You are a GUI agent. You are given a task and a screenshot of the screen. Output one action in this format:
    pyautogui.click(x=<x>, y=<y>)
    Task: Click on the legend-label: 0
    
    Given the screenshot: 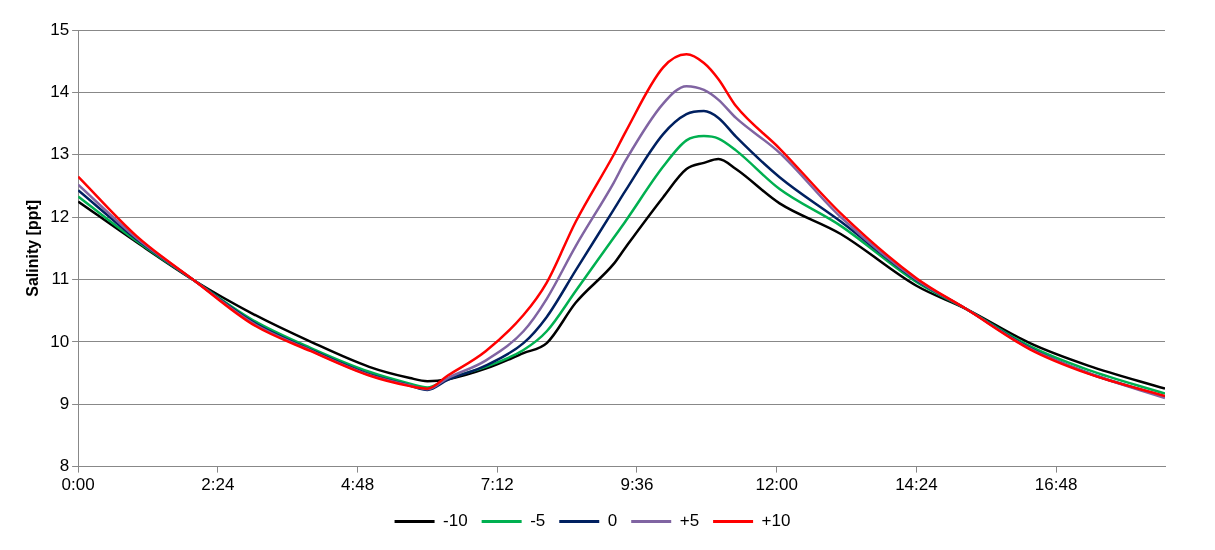 What is the action you would take?
    pyautogui.click(x=612, y=521)
    